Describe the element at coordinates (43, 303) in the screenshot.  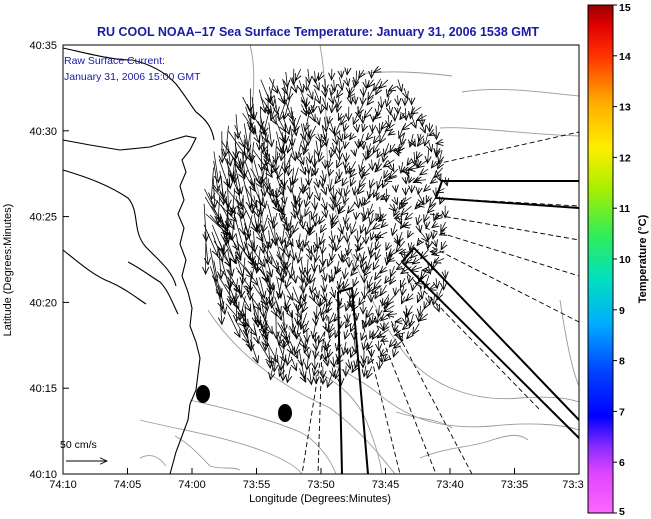
I see `y-tick-label: 40:20` at that location.